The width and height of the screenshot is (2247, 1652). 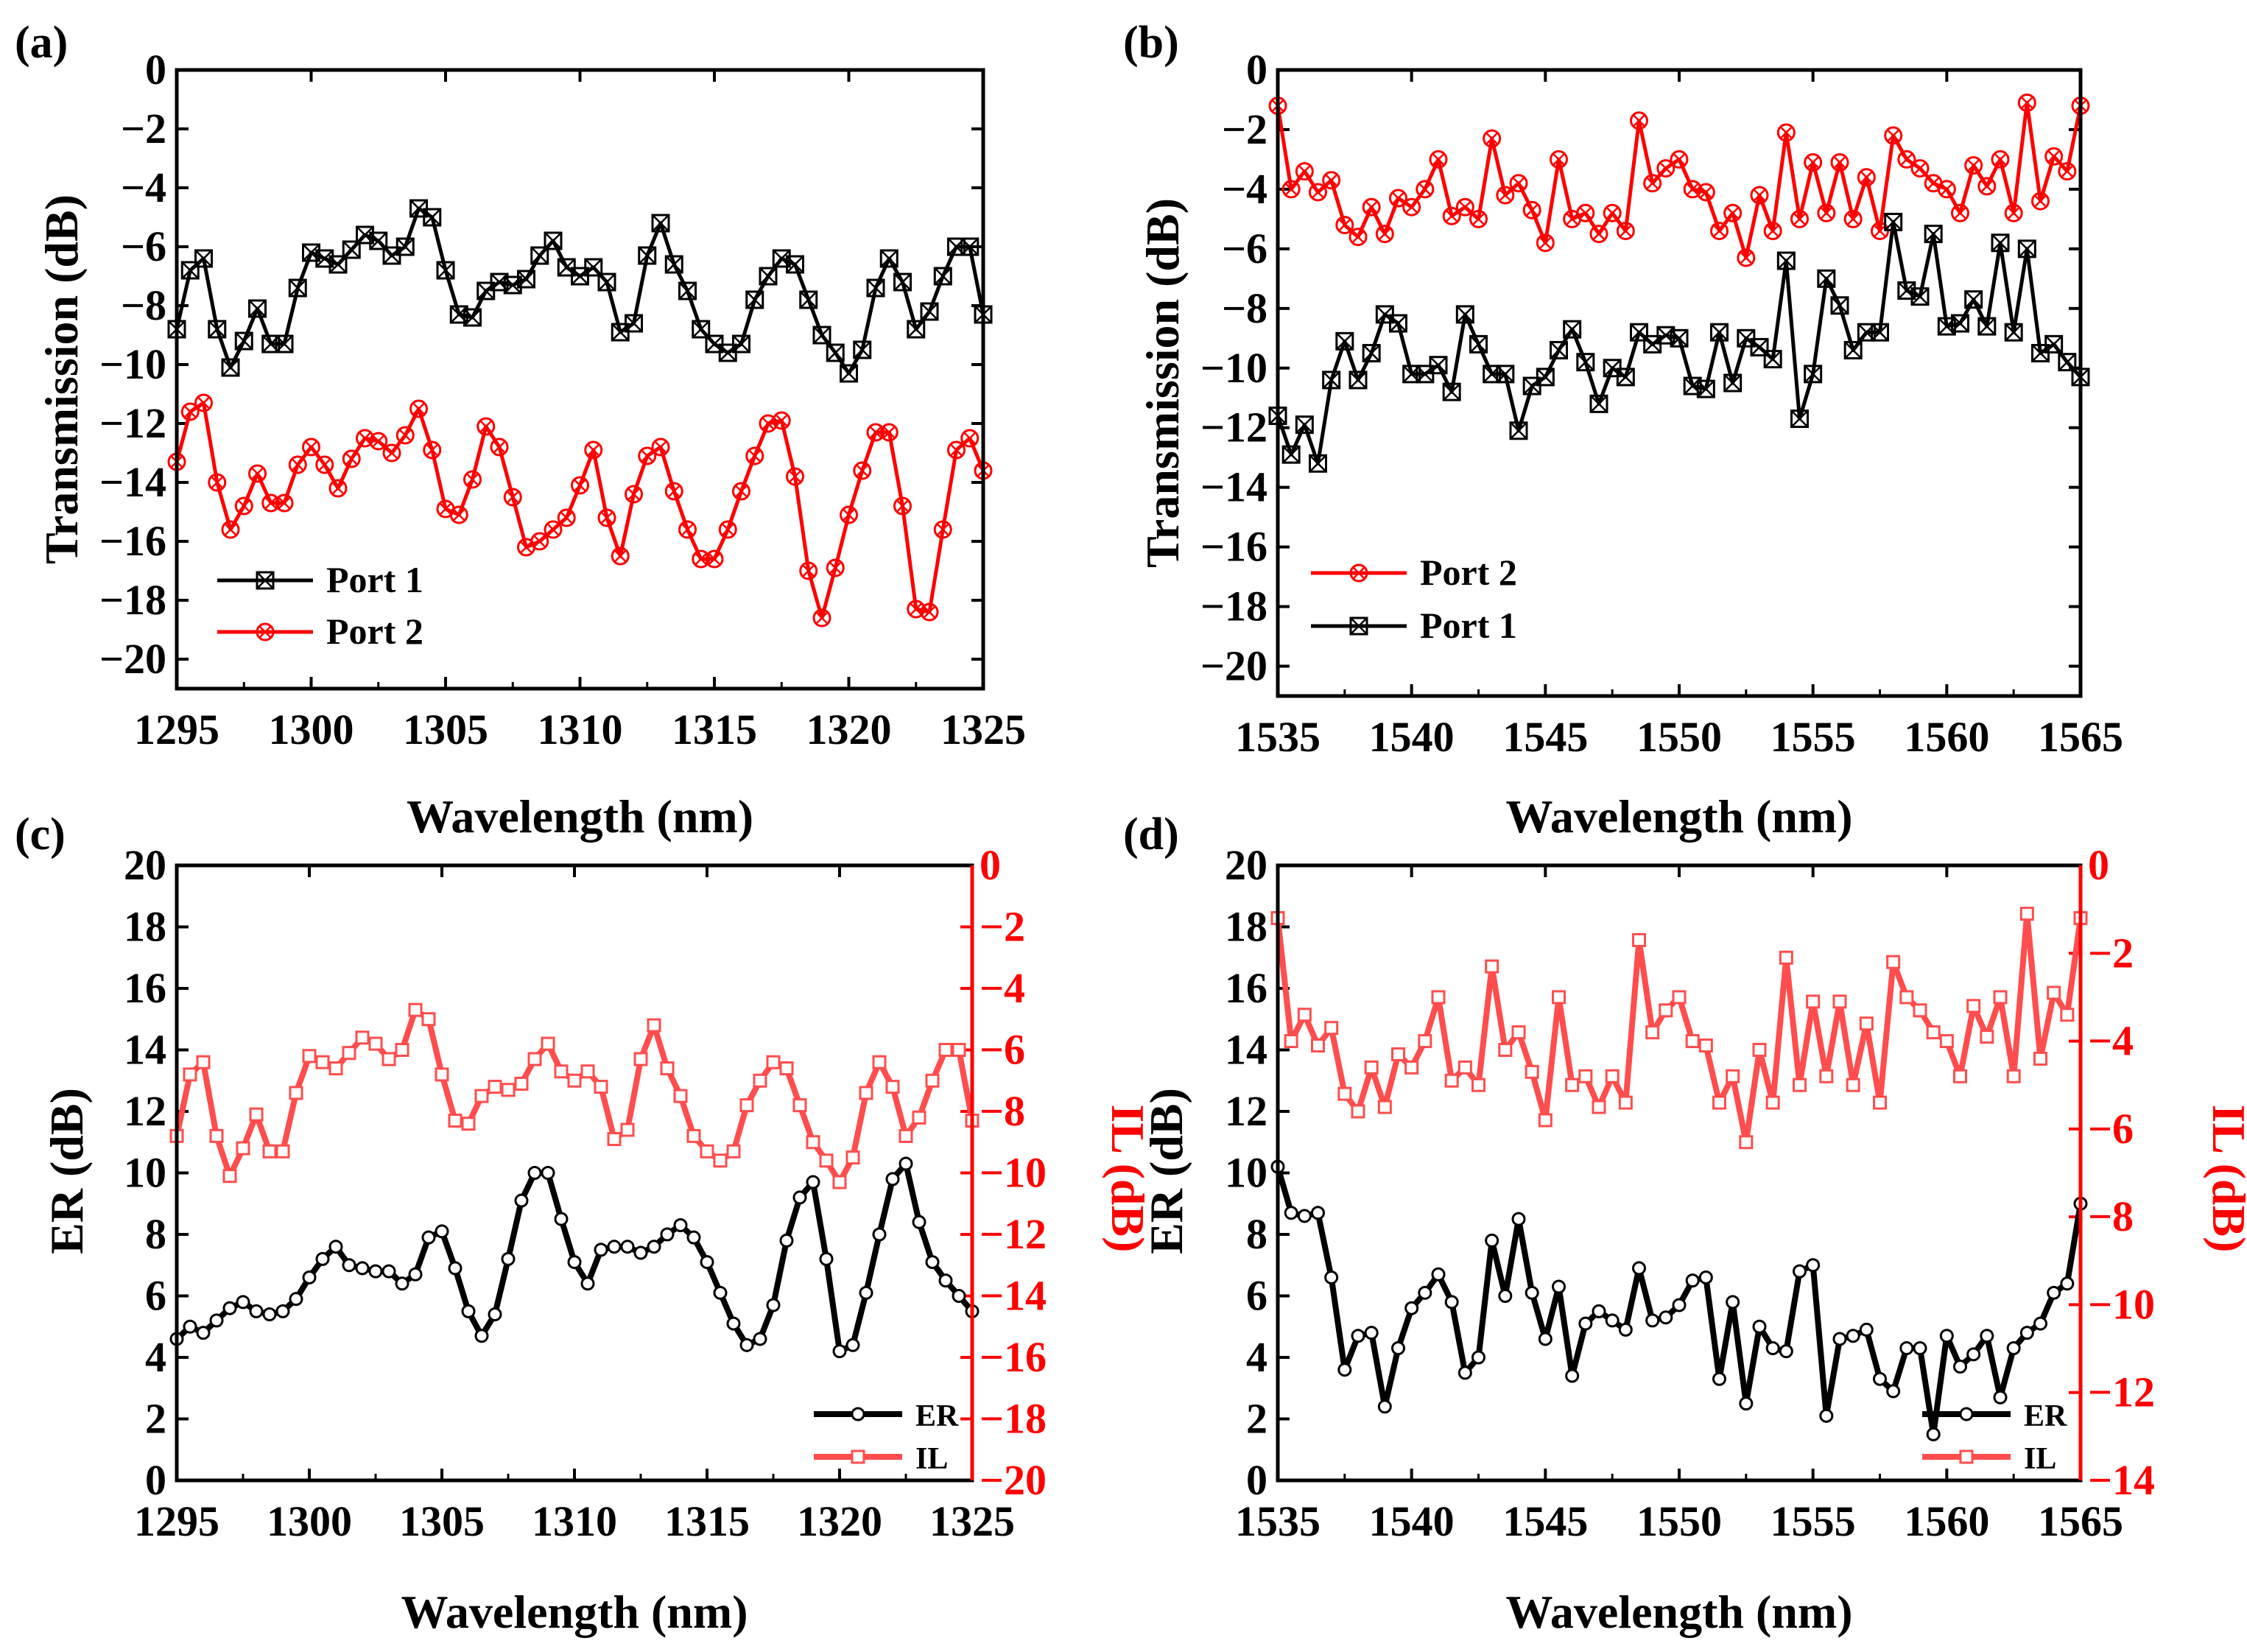 I want to click on y-axis-title: ER (dB), so click(x=1166, y=1171).